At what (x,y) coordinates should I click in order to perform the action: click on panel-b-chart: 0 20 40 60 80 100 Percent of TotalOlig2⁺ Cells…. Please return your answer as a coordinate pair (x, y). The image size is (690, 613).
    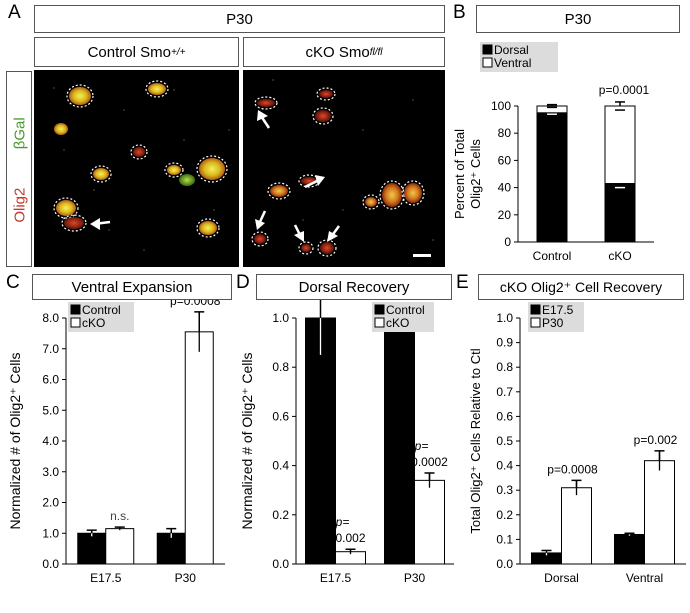
    Looking at the image, I should click on (553, 152).